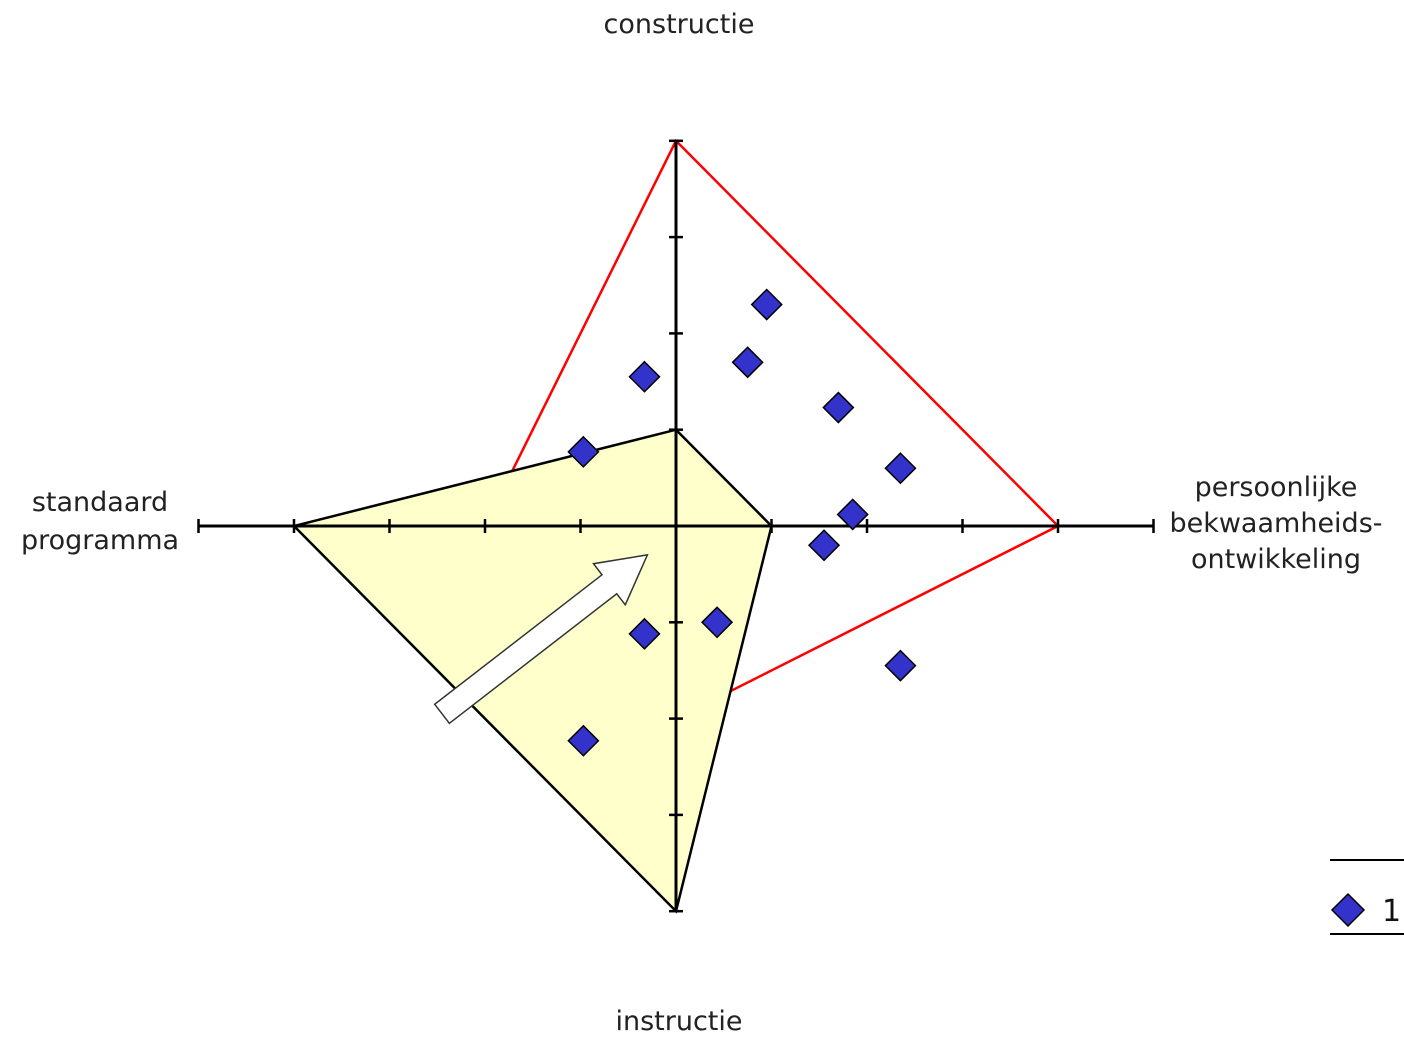 Image resolution: width=1404 pixels, height=1040 pixels. Describe the element at coordinates (1367, 897) in the screenshot. I see `legend: 1` at that location.